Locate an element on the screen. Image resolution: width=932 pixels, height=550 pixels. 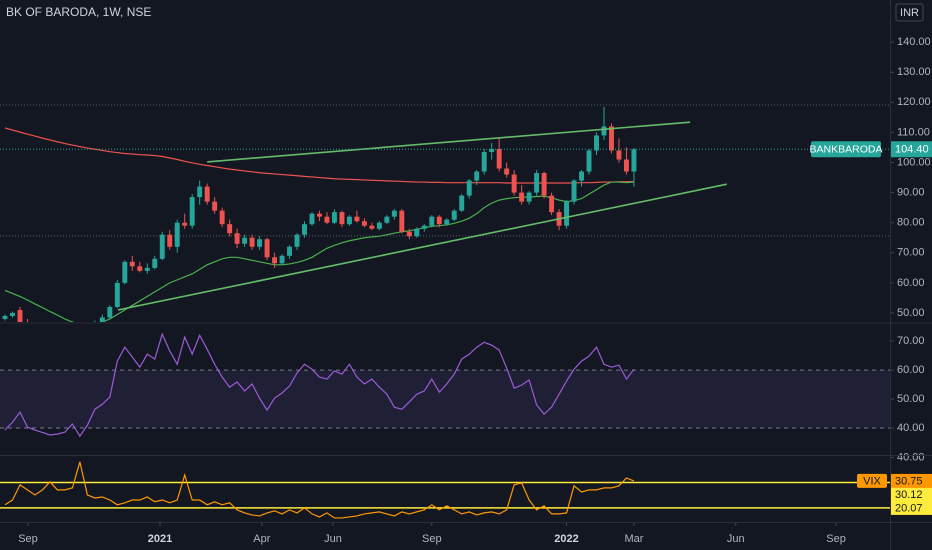
level-label: 20.07 is located at coordinates (909, 508).